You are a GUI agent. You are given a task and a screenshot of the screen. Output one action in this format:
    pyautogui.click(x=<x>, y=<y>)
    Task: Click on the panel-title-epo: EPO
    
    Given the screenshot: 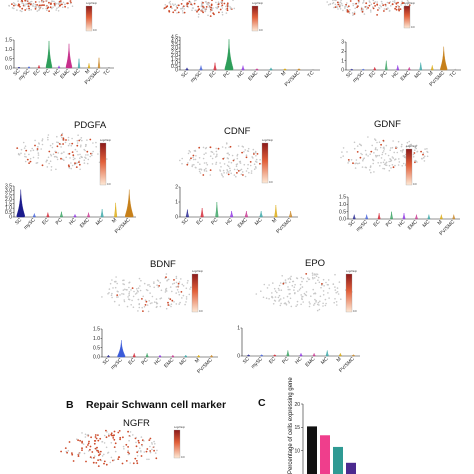 What is the action you would take?
    pyautogui.click(x=315, y=263)
    